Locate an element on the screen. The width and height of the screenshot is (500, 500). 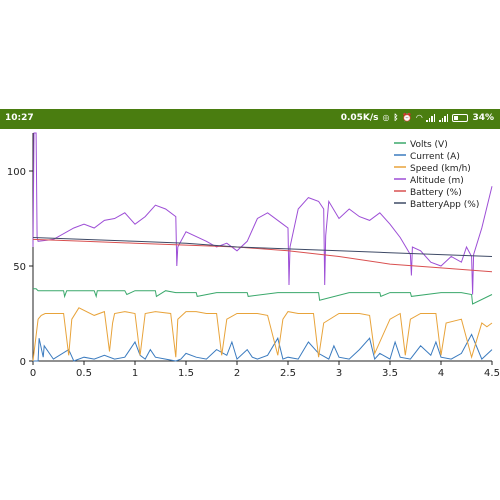
network-speed: 0.05K/s is located at coordinates (359, 118).